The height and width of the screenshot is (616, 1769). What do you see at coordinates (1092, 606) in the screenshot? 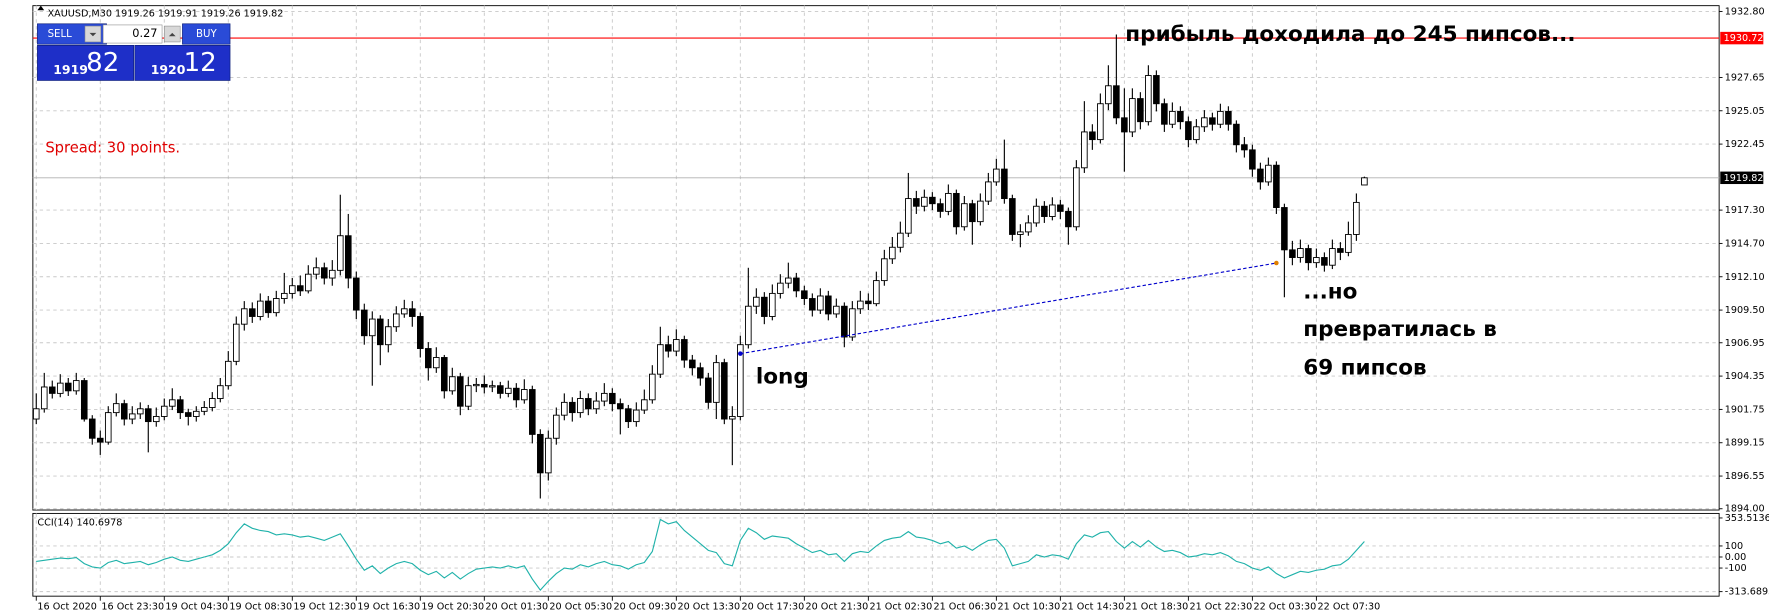
I see `x-tick-label: 21 Oct 14:30` at bounding box center [1092, 606].